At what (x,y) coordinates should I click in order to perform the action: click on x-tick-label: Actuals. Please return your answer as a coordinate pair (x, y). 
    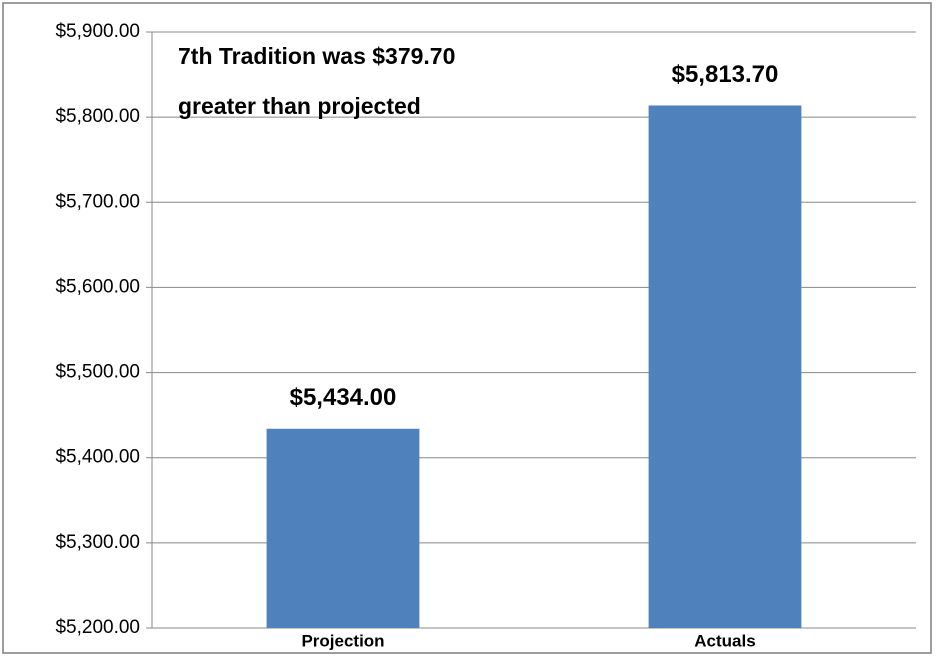
    Looking at the image, I should click on (724, 640).